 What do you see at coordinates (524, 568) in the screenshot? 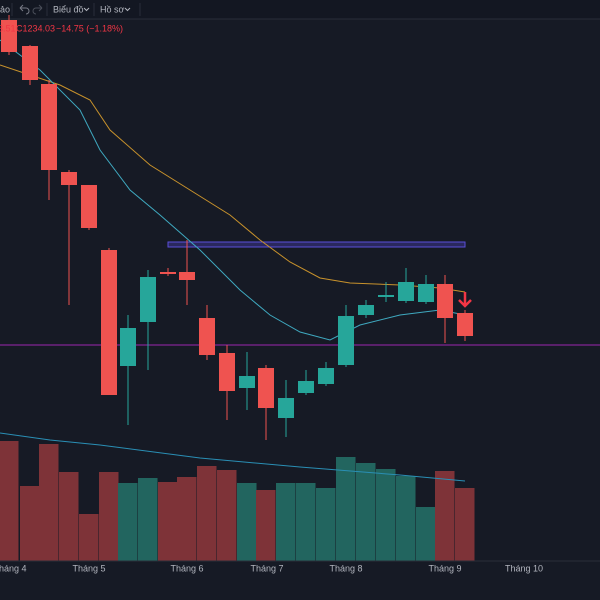
I see `time-label: Tháng 10` at bounding box center [524, 568].